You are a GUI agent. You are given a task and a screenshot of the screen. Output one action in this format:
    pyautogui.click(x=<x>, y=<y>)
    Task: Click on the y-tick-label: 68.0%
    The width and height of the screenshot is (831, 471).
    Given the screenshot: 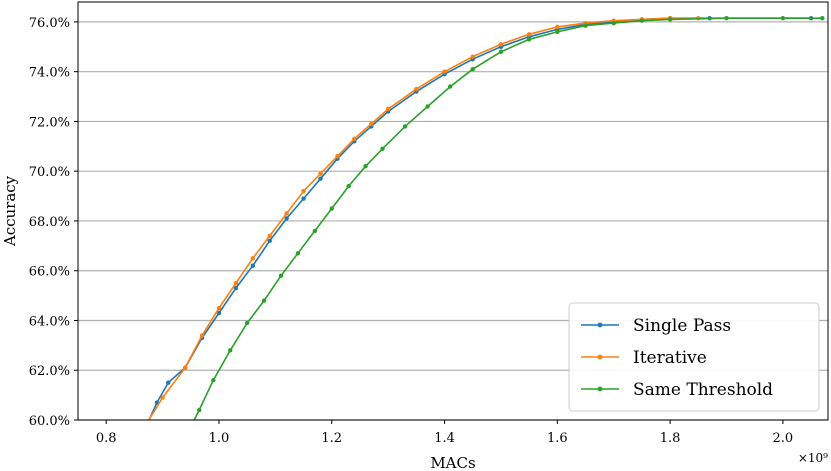 What is the action you would take?
    pyautogui.click(x=49, y=222)
    